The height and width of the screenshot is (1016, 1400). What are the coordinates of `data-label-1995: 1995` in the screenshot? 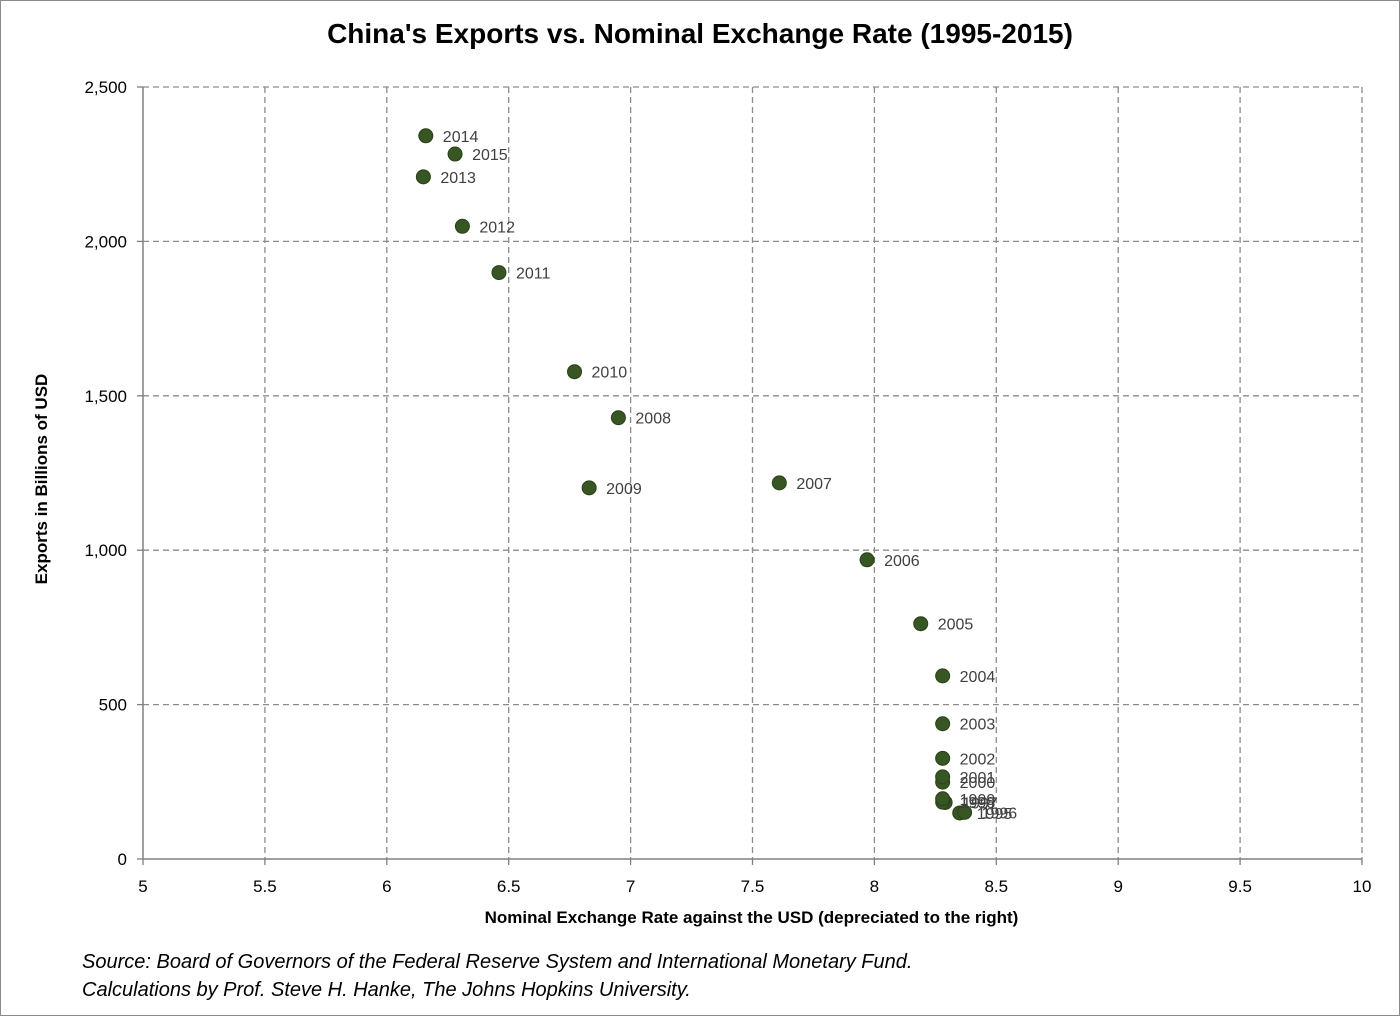 It's located at (995, 814).